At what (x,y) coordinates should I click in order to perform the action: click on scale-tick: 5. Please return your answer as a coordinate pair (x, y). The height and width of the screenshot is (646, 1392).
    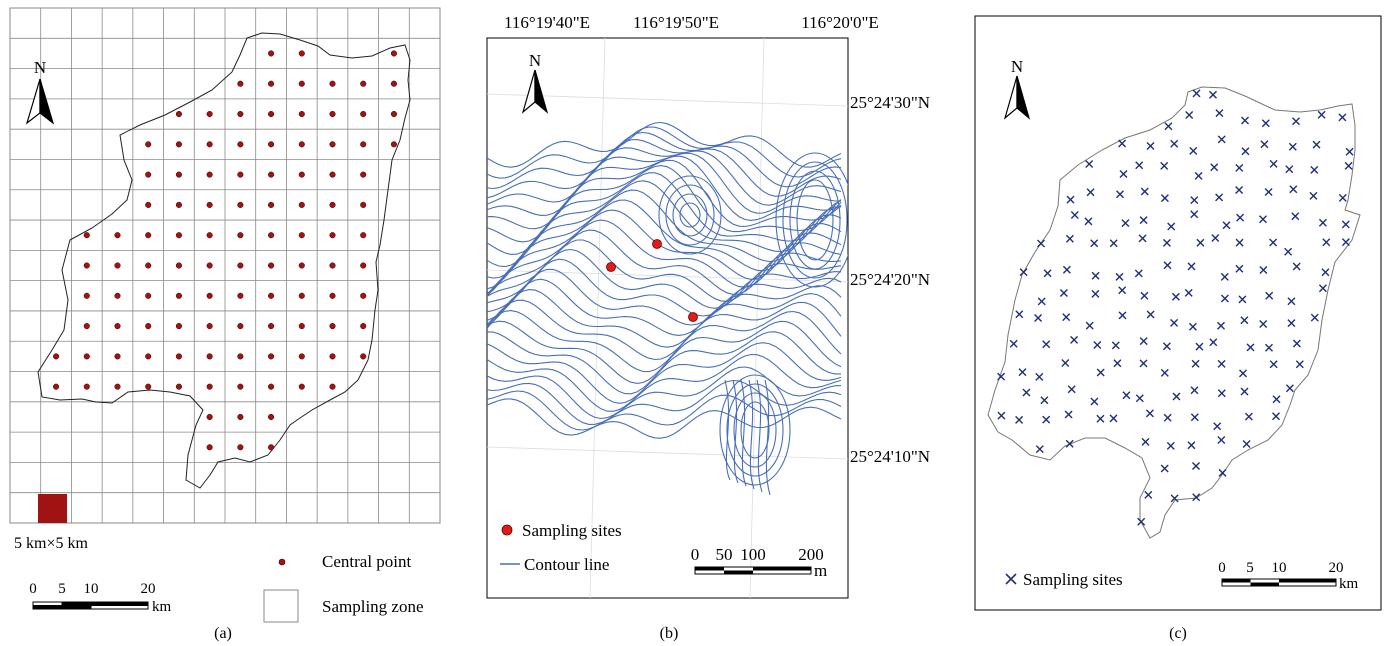
    Looking at the image, I should click on (62, 589).